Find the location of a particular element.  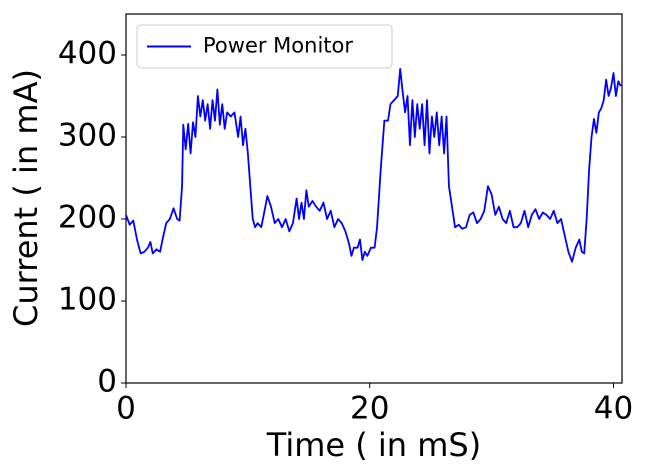

y-tick-label: 0 is located at coordinates (107, 382).